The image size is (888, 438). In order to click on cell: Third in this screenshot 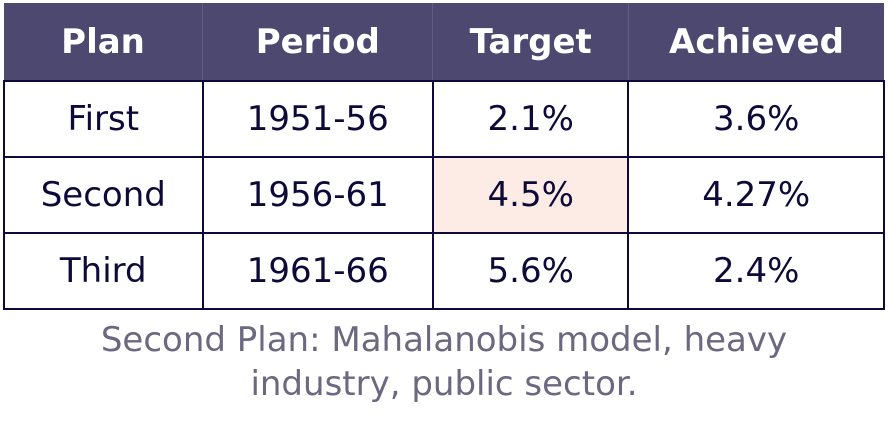, I will do `click(103, 271)`.